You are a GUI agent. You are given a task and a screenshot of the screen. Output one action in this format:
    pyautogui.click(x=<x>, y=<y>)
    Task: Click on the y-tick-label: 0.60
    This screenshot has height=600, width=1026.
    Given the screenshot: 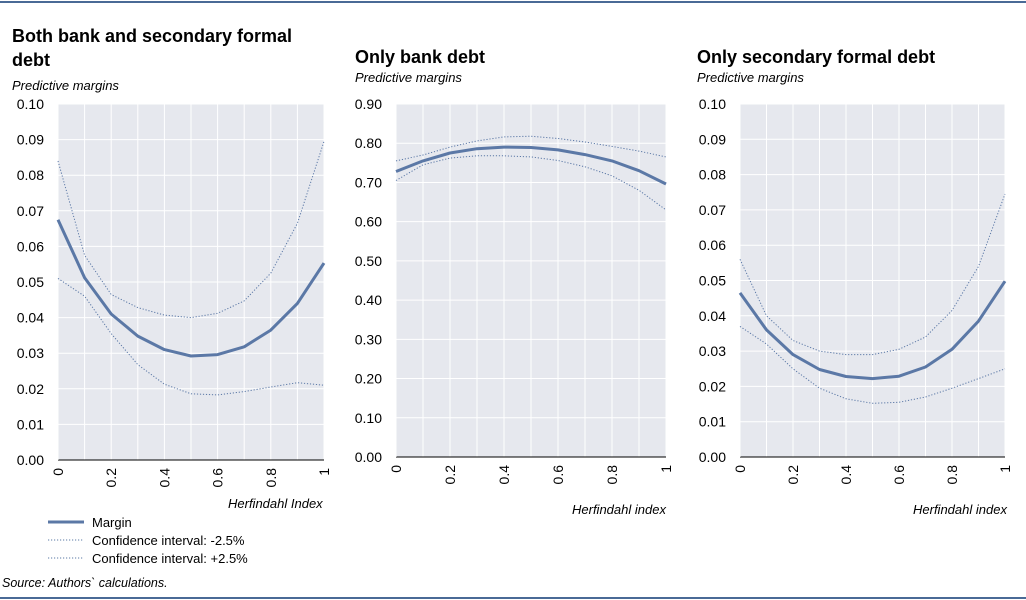 What is the action you would take?
    pyautogui.click(x=368, y=222)
    